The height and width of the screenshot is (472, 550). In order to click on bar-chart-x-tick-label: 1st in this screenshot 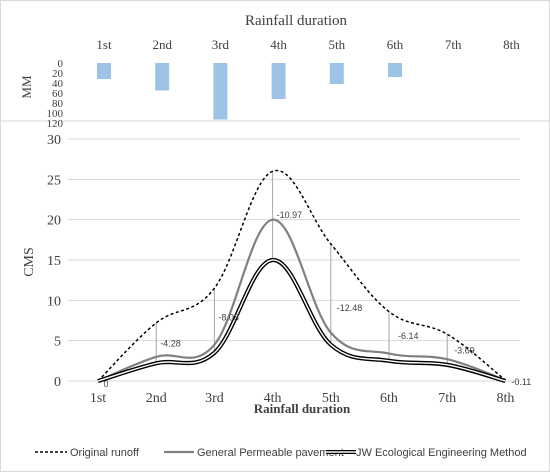, I will do `click(104, 44)`.